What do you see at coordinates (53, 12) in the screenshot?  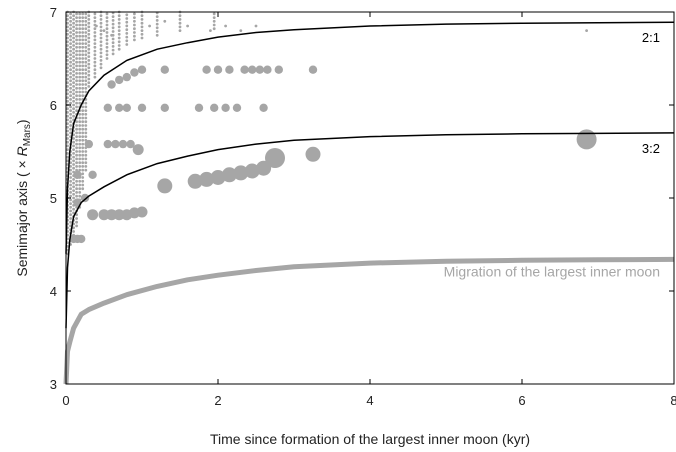 I see `y-tick-label: 7` at bounding box center [53, 12].